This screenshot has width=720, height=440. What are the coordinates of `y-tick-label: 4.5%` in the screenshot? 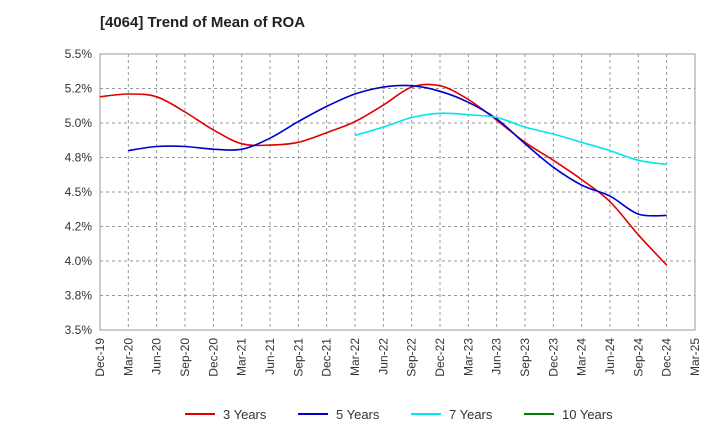 It's located at (79, 192).